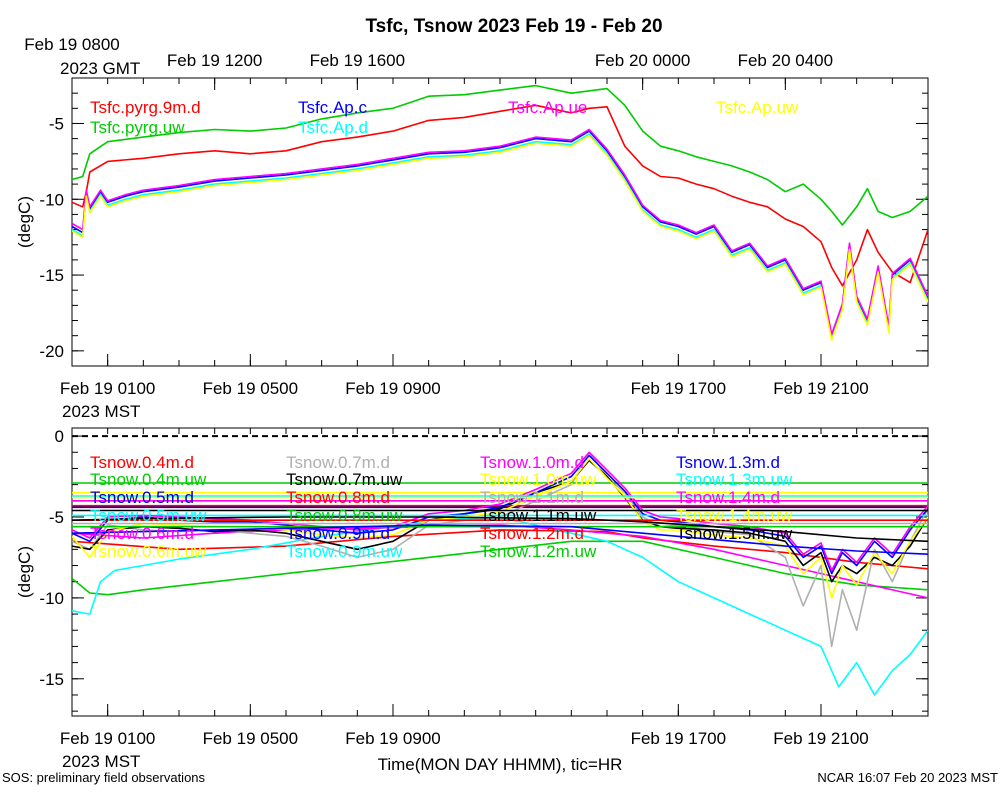 This screenshot has width=1000, height=800. I want to click on legend-label: Tsnow.0.8m.d, so click(338, 497).